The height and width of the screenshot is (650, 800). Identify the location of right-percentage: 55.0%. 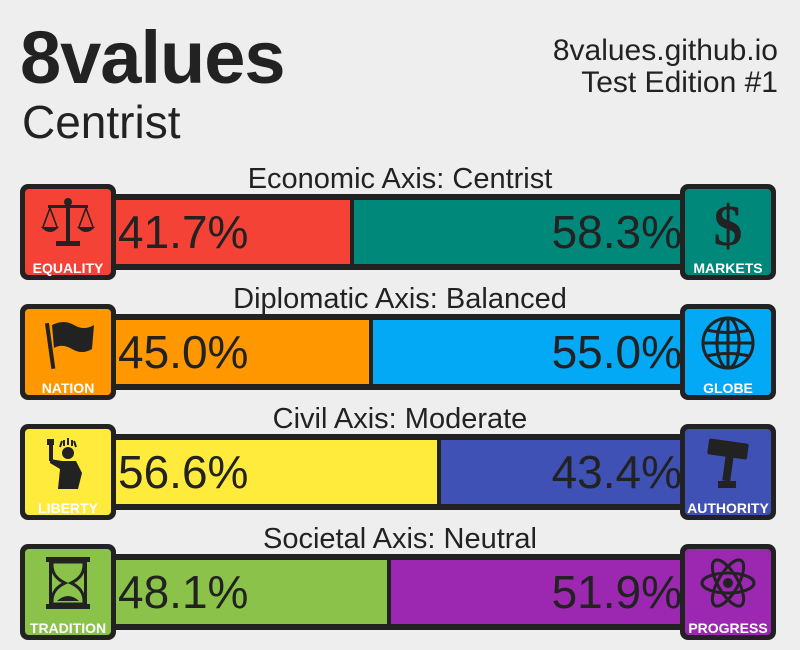
(533, 352).